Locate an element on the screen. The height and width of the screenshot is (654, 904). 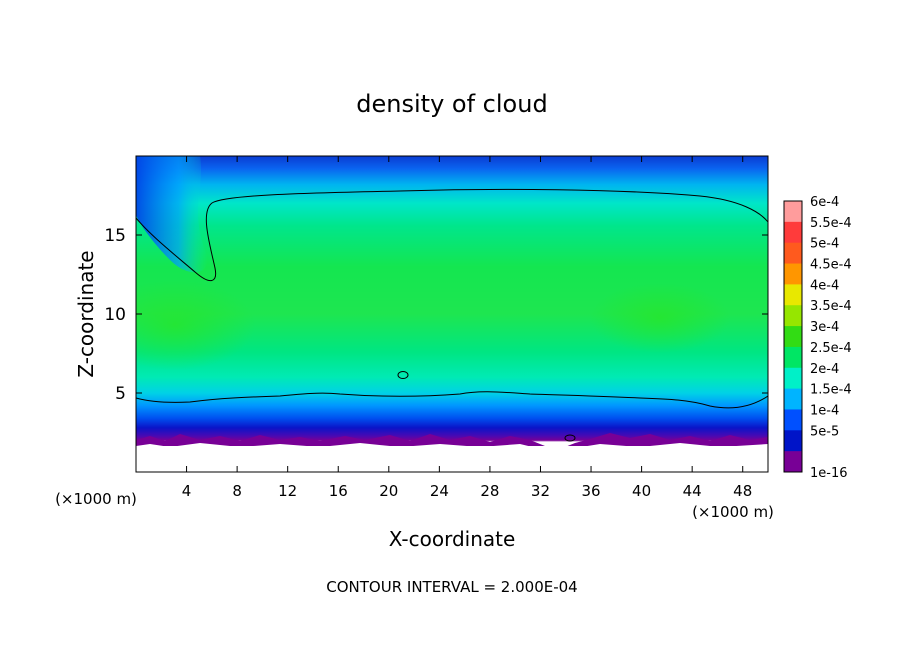
field-green-core-left is located at coordinates (195, 325).